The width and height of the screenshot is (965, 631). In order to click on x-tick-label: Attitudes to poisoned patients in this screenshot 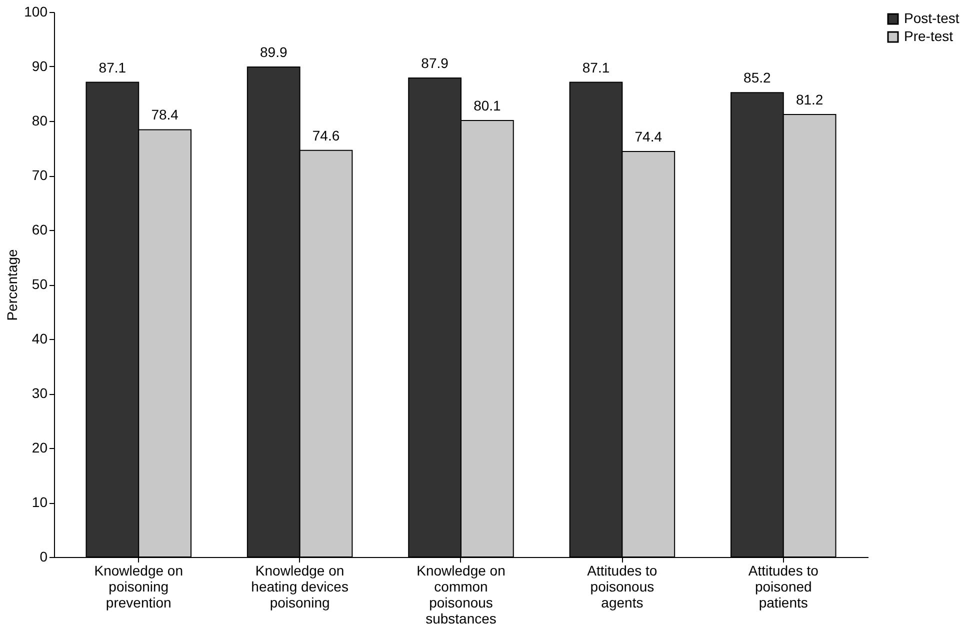, I will do `click(783, 586)`.